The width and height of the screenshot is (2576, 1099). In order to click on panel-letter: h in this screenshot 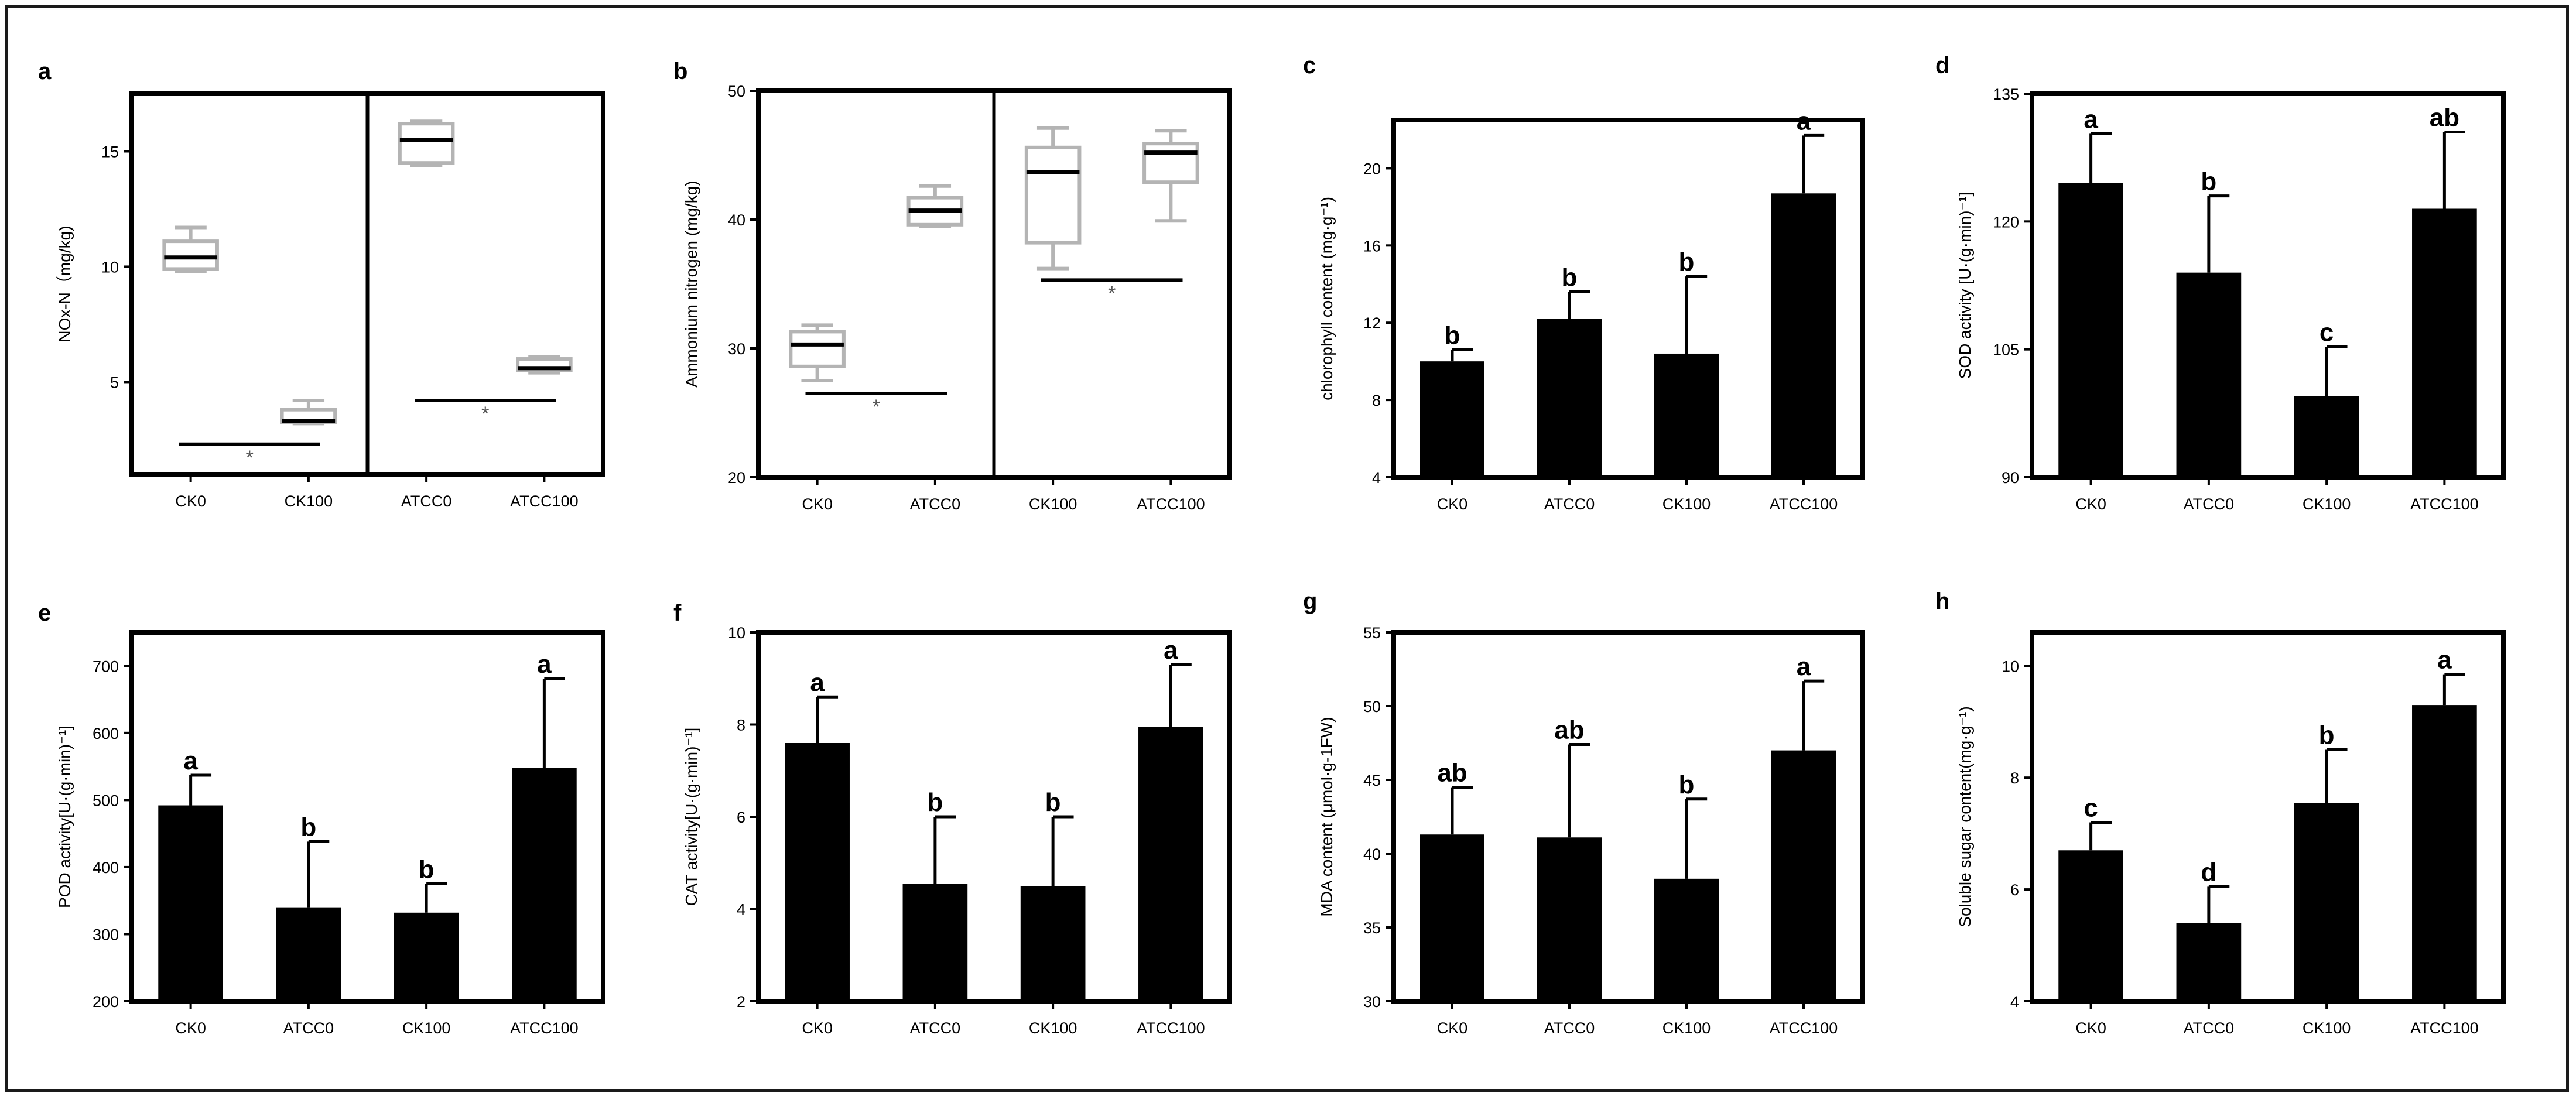, I will do `click(1942, 601)`.